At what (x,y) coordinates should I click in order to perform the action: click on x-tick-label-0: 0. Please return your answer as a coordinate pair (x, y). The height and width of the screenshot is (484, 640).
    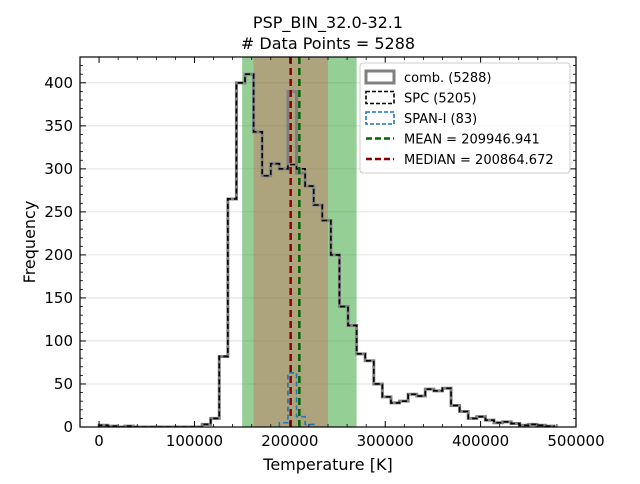
    Looking at the image, I should click on (99, 441).